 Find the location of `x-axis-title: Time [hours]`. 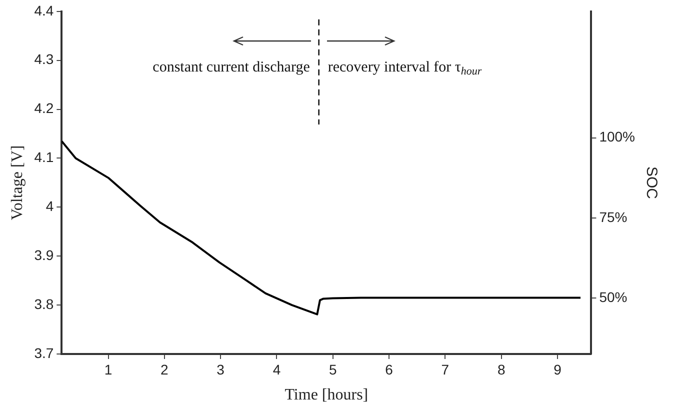

x-axis-title: Time [hours] is located at coordinates (326, 395).